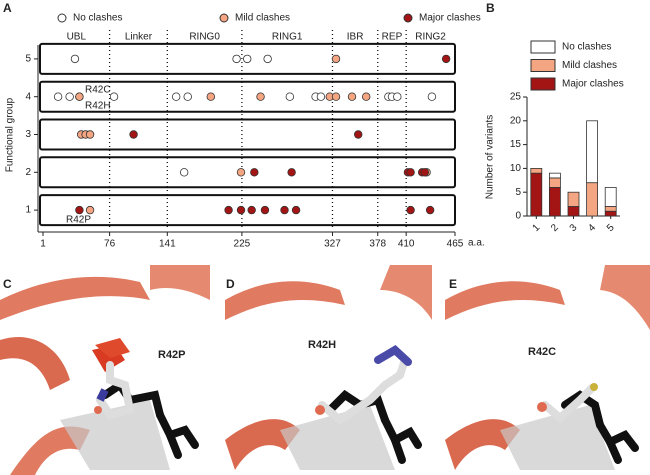 This screenshot has height=475, width=650. What do you see at coordinates (28, 96) in the screenshot?
I see `y-tick-label: 4` at bounding box center [28, 96].